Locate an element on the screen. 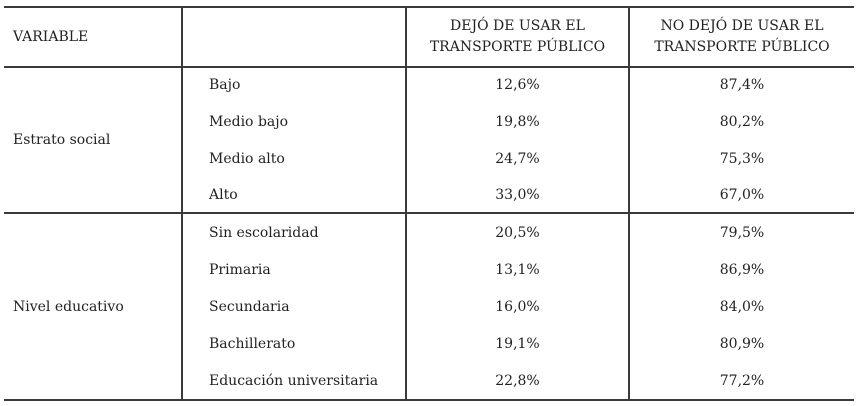  row-no-dejo: 84,0% is located at coordinates (742, 307).